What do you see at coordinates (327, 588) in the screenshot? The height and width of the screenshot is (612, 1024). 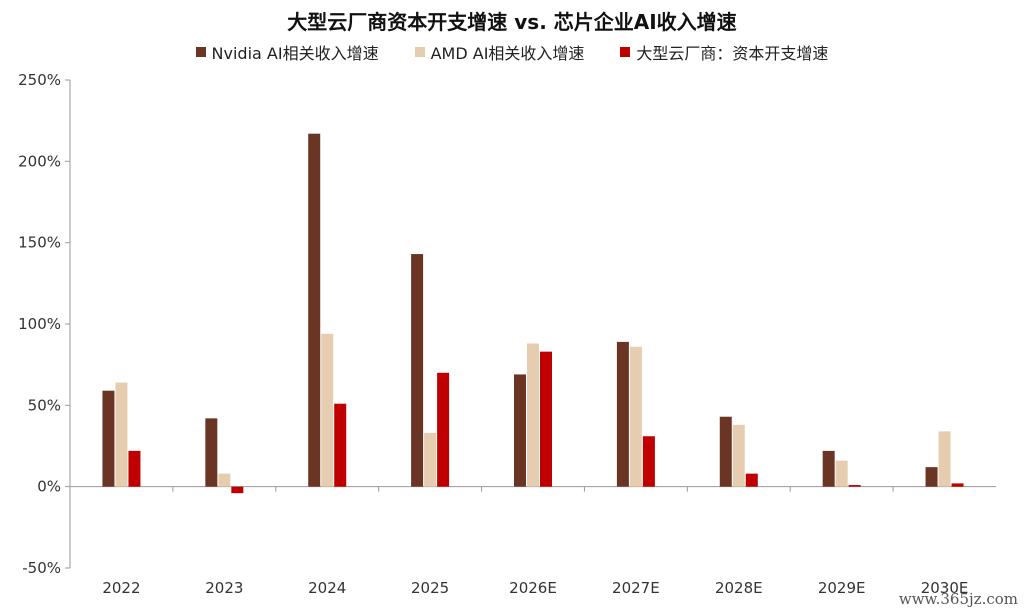 I see `x-tick-label: 2024` at bounding box center [327, 588].